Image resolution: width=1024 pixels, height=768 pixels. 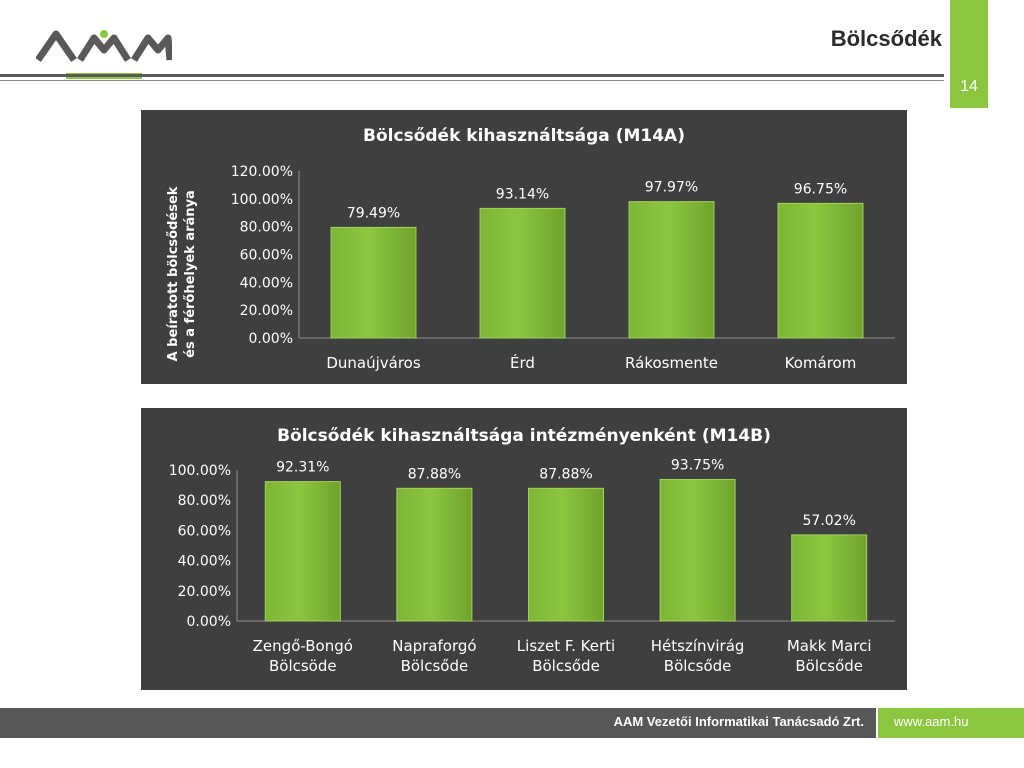 I want to click on data-label: 97.97%, so click(x=671, y=188).